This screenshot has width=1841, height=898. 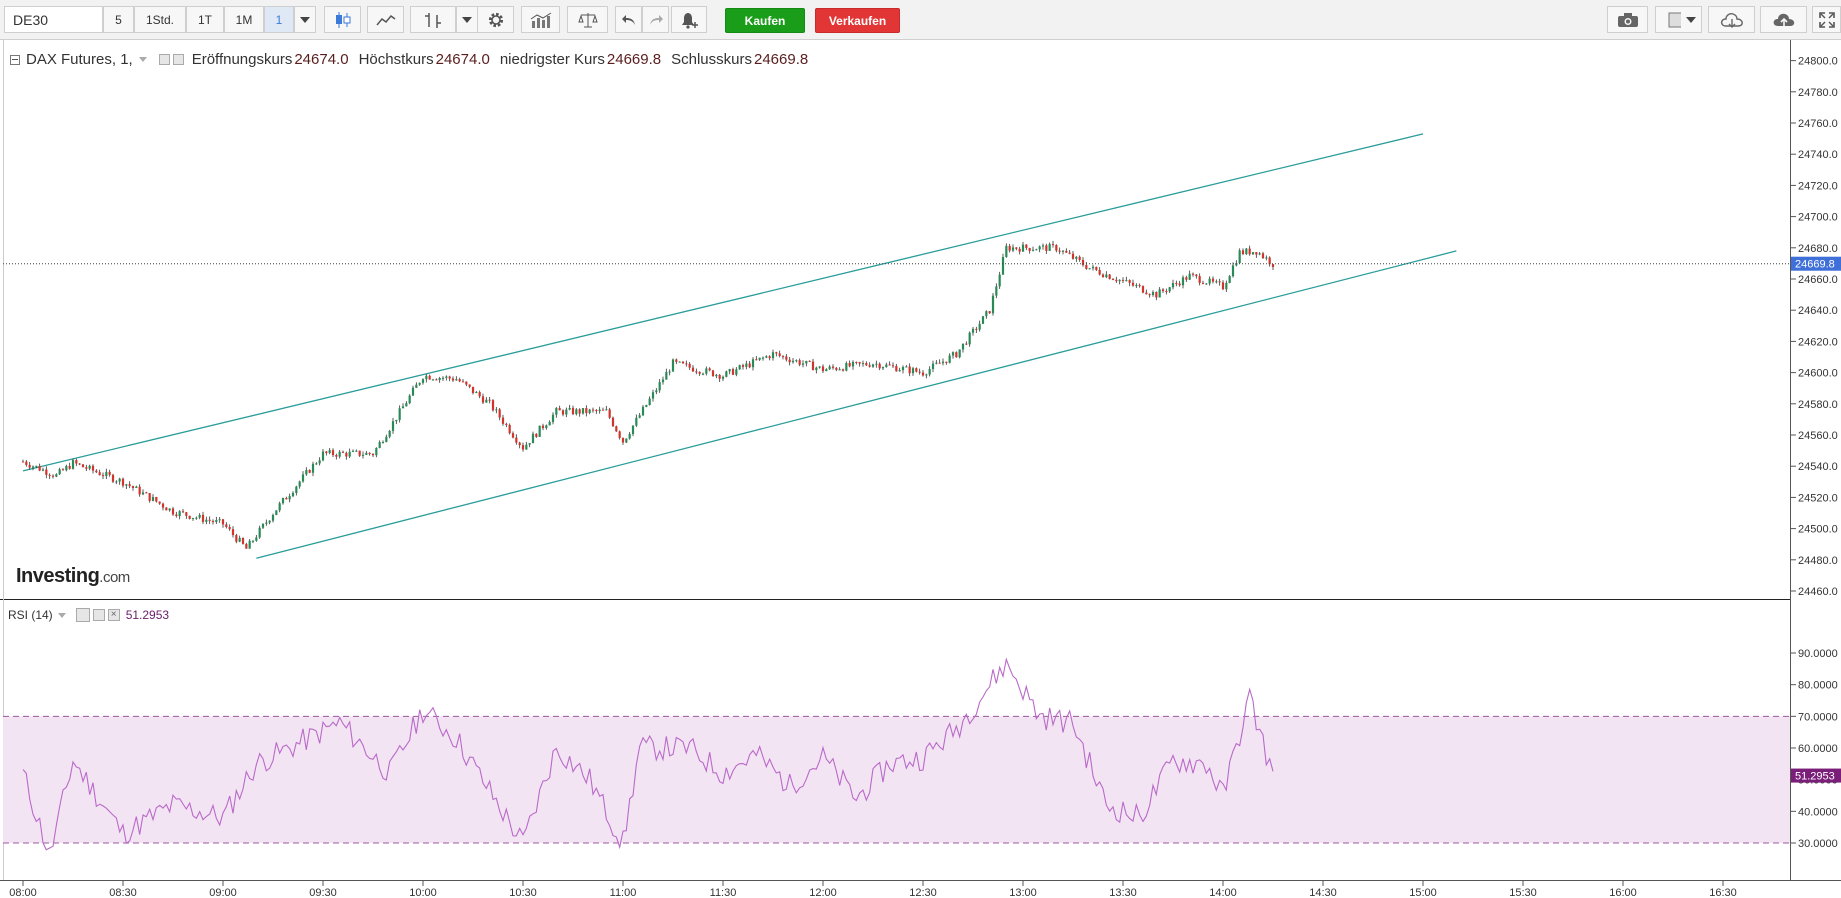 What do you see at coordinates (305, 19) in the screenshot?
I see `interval-dropdown` at bounding box center [305, 19].